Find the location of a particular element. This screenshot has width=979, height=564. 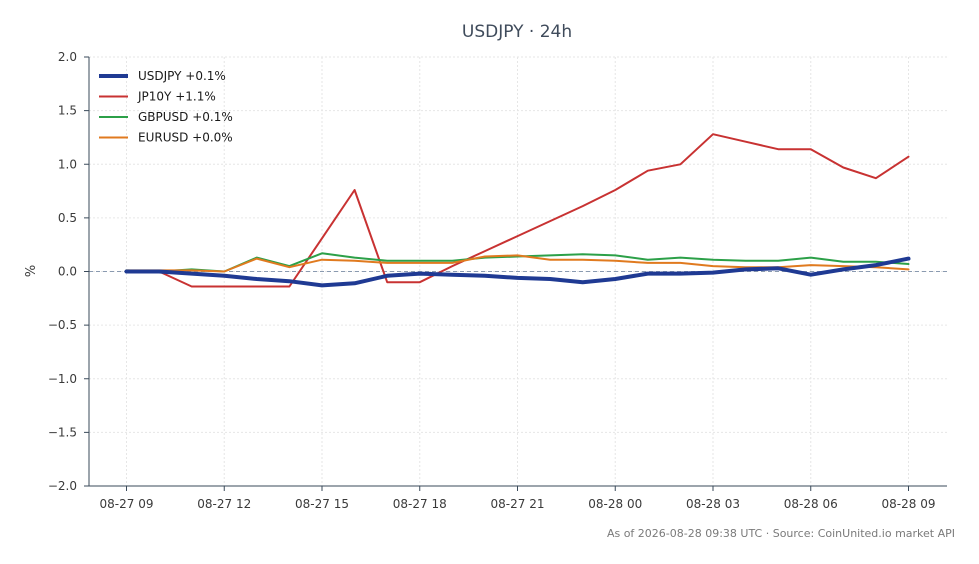

y-tick-label: −1.0 is located at coordinates (62, 379).